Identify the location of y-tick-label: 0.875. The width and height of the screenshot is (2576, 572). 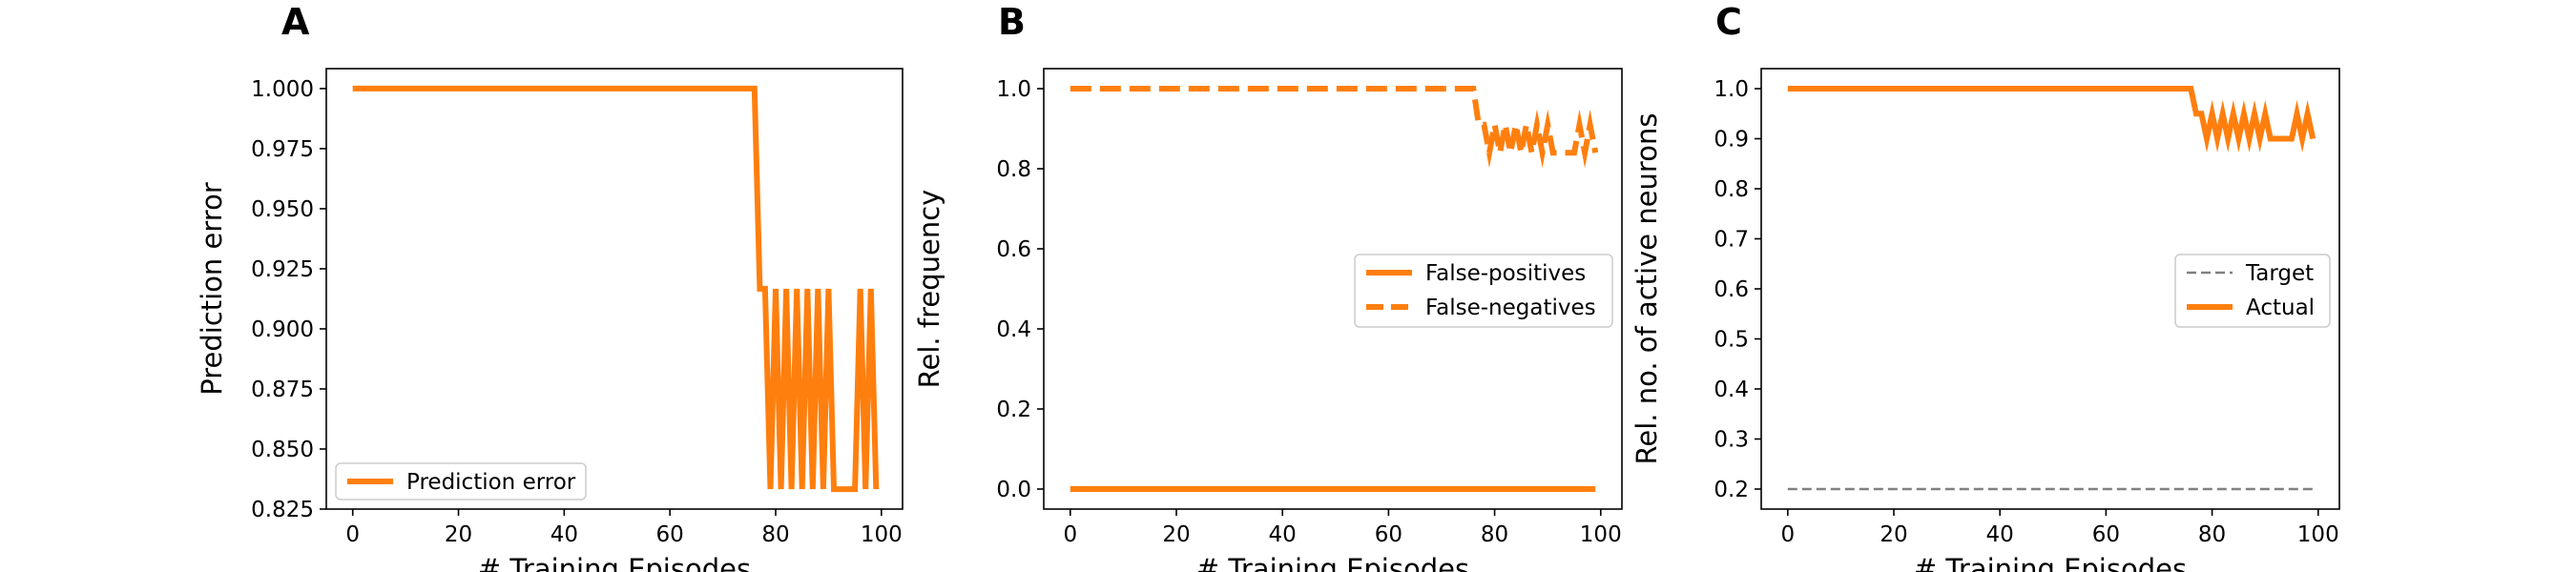
(282, 390).